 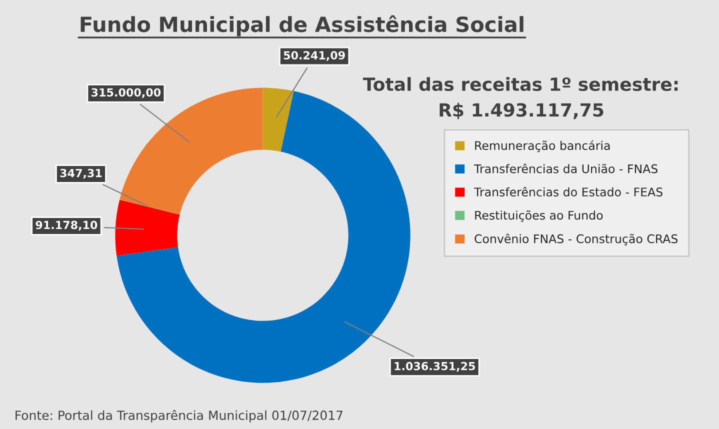 I want to click on source-note: Fonte: Portal da Transparência Municipal 01/07/2017, so click(x=179, y=416).